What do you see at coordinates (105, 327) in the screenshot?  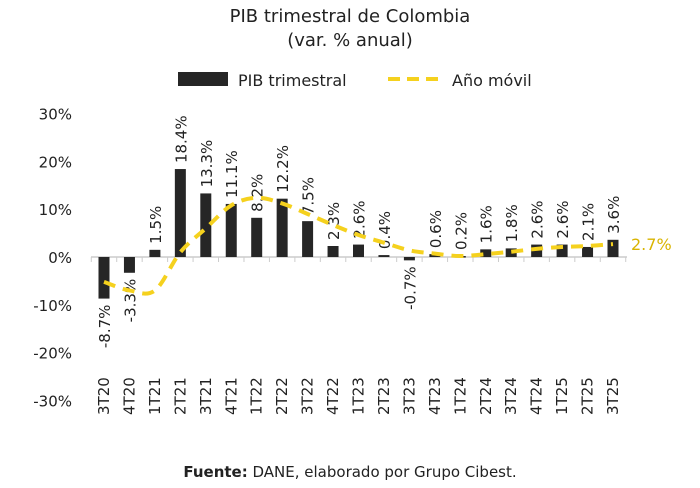 I see `bar-data-label: -8.7%` at bounding box center [105, 327].